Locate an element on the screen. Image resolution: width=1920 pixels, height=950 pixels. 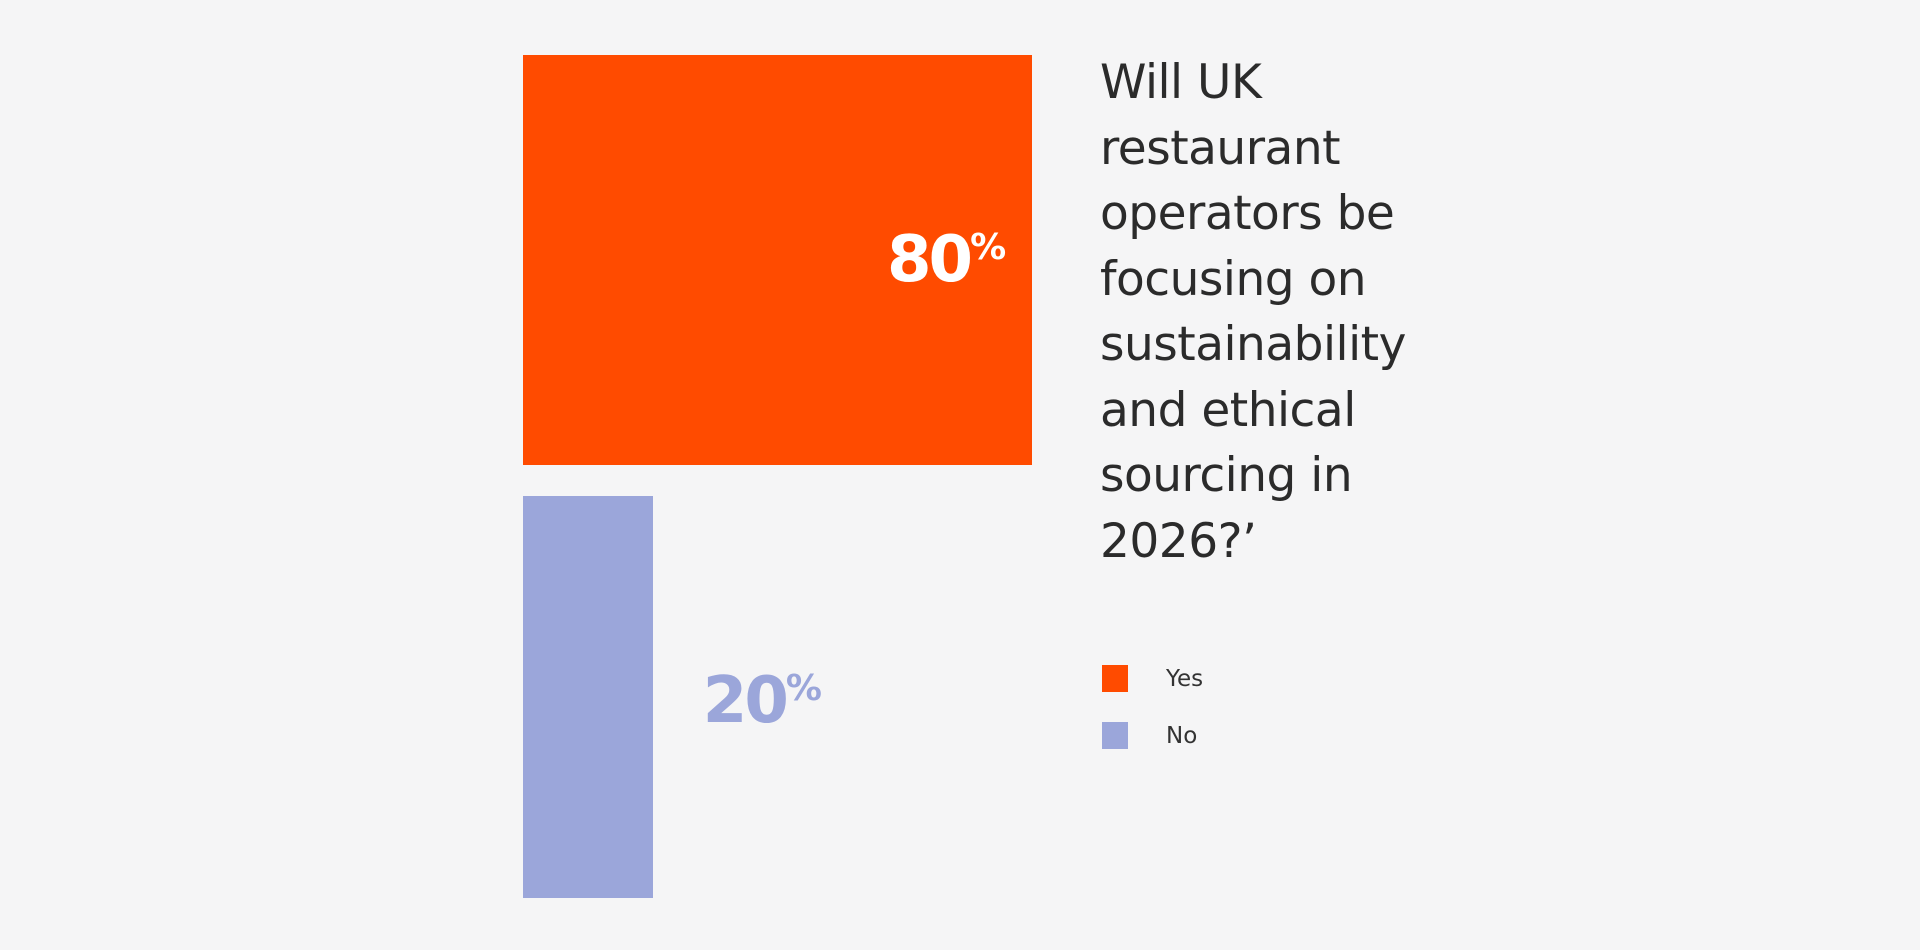
bar-yes is located at coordinates (777, 260).